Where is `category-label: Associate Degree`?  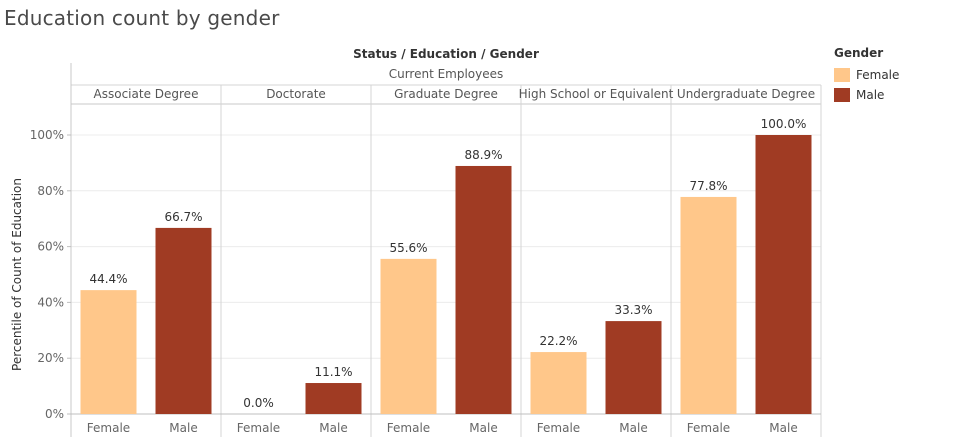
category-label: Associate Degree is located at coordinates (146, 94).